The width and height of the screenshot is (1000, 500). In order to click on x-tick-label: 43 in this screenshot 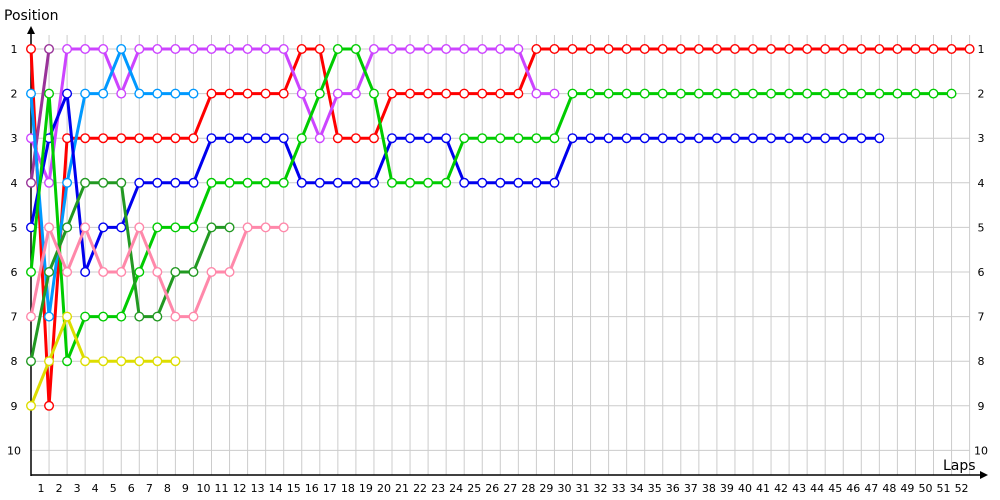, I will do `click(799, 488)`.